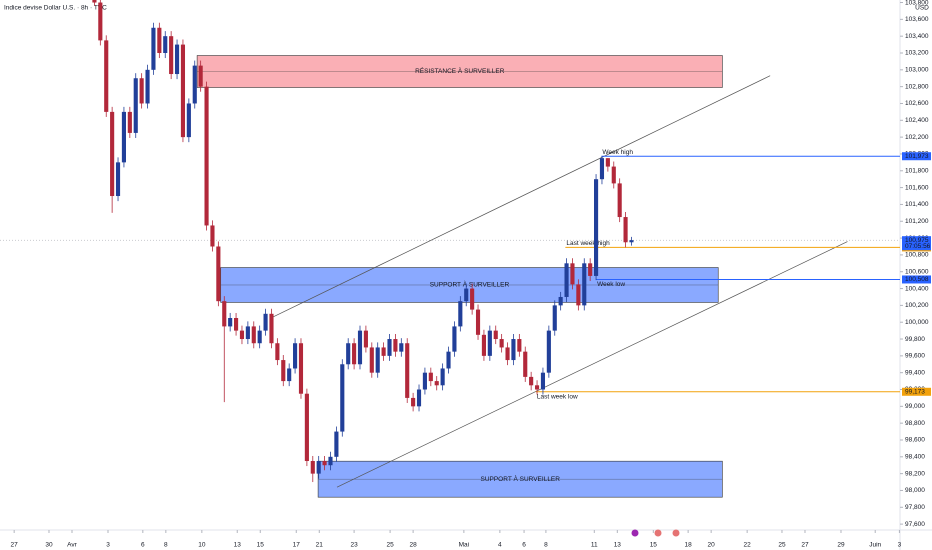  I want to click on y-tick-label: 98,200, so click(915, 473).